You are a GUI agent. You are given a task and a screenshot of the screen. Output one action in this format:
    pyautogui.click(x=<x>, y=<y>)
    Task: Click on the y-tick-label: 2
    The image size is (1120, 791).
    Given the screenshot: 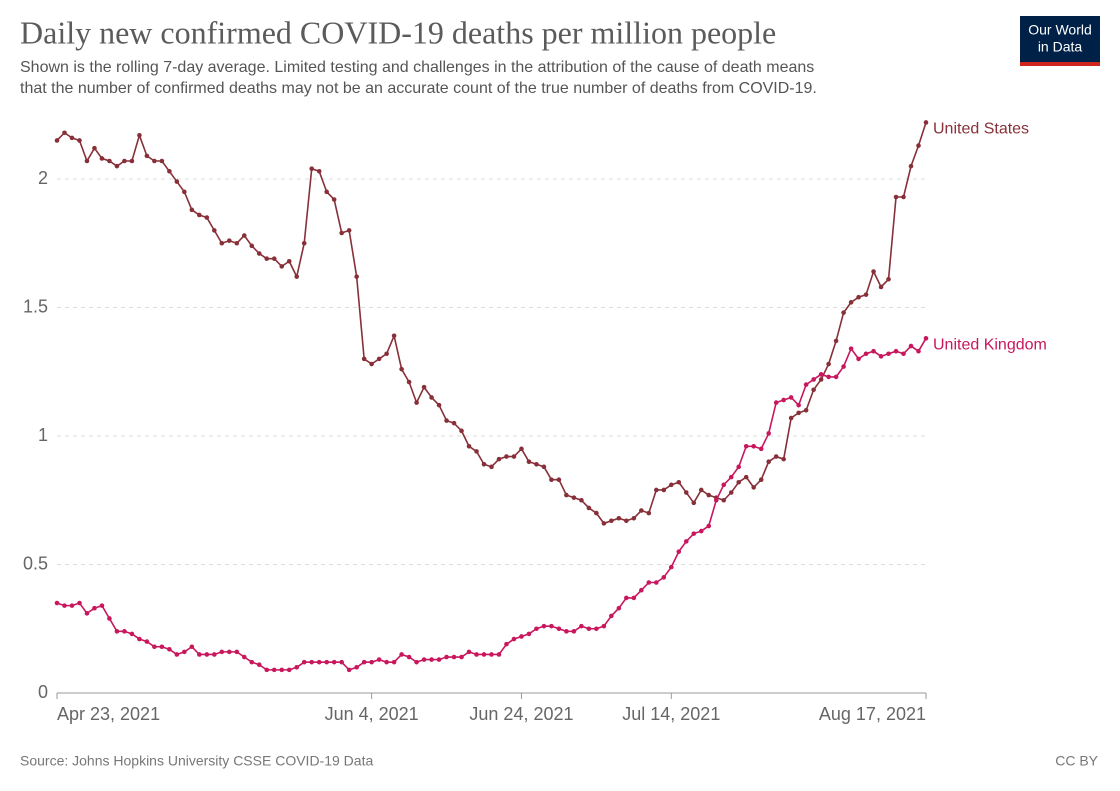 What is the action you would take?
    pyautogui.click(x=43, y=178)
    